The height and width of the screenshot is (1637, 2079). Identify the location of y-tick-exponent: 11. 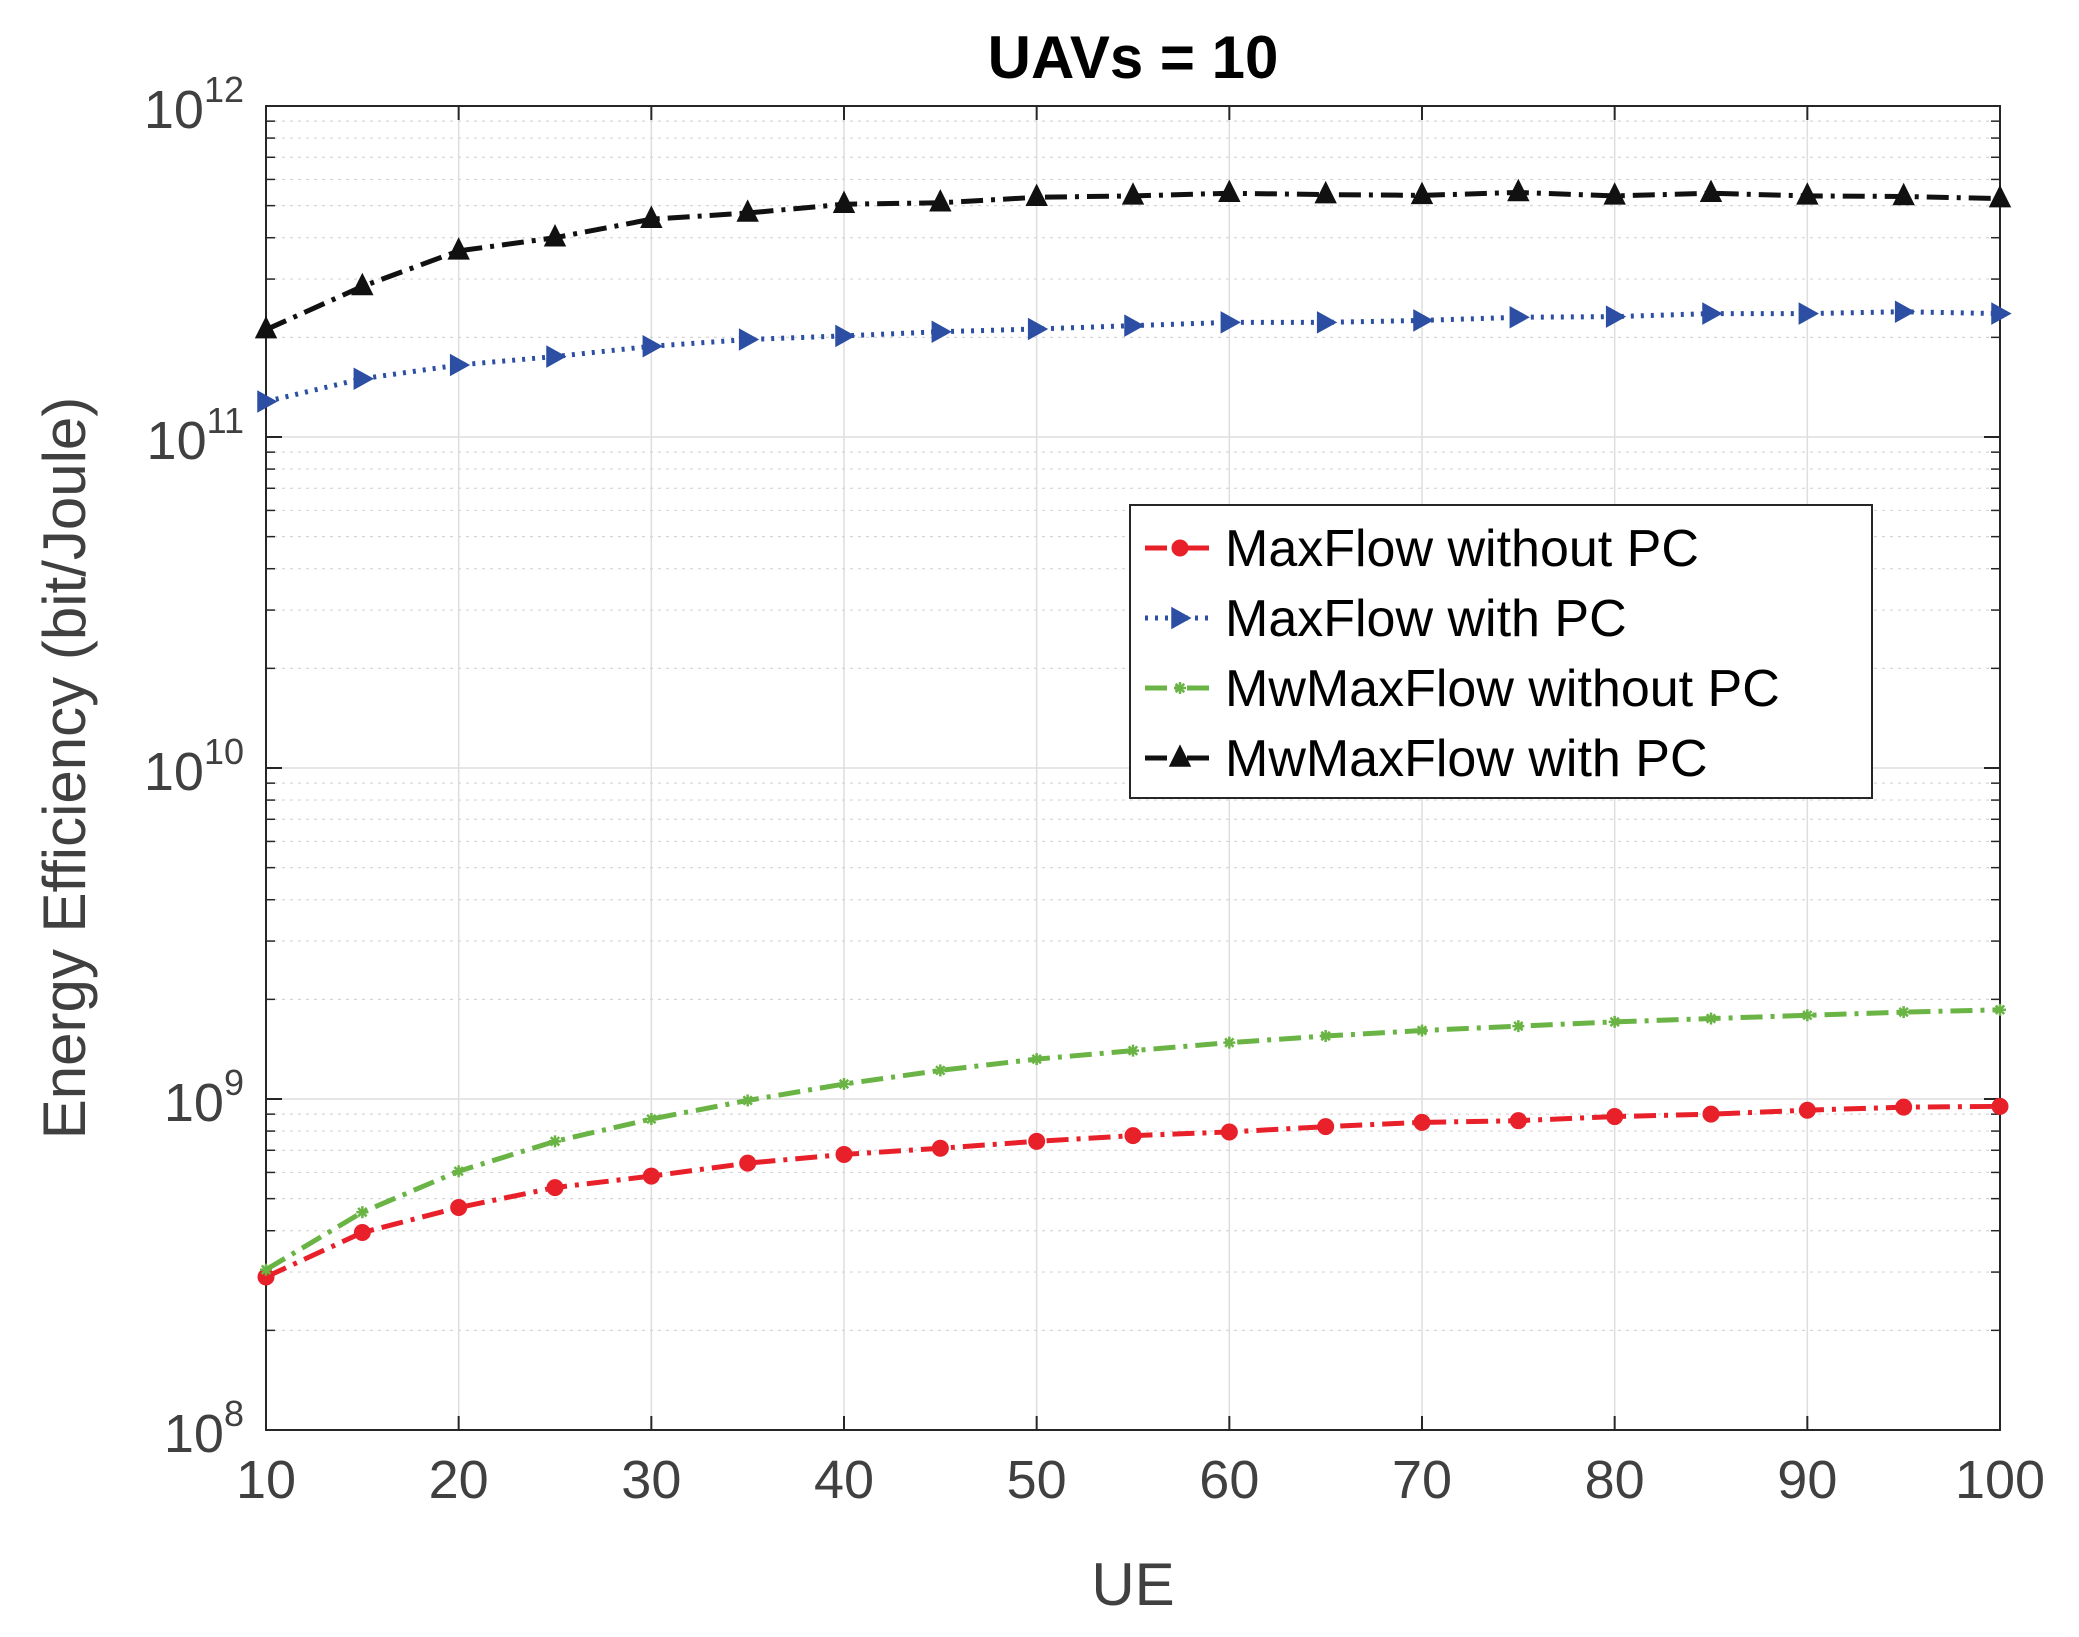
(225, 420).